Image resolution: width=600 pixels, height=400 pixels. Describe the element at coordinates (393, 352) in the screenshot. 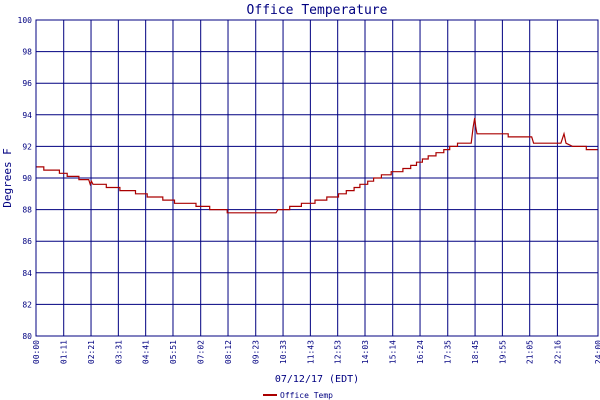

I see `x-tick-label: 15:14` at that location.